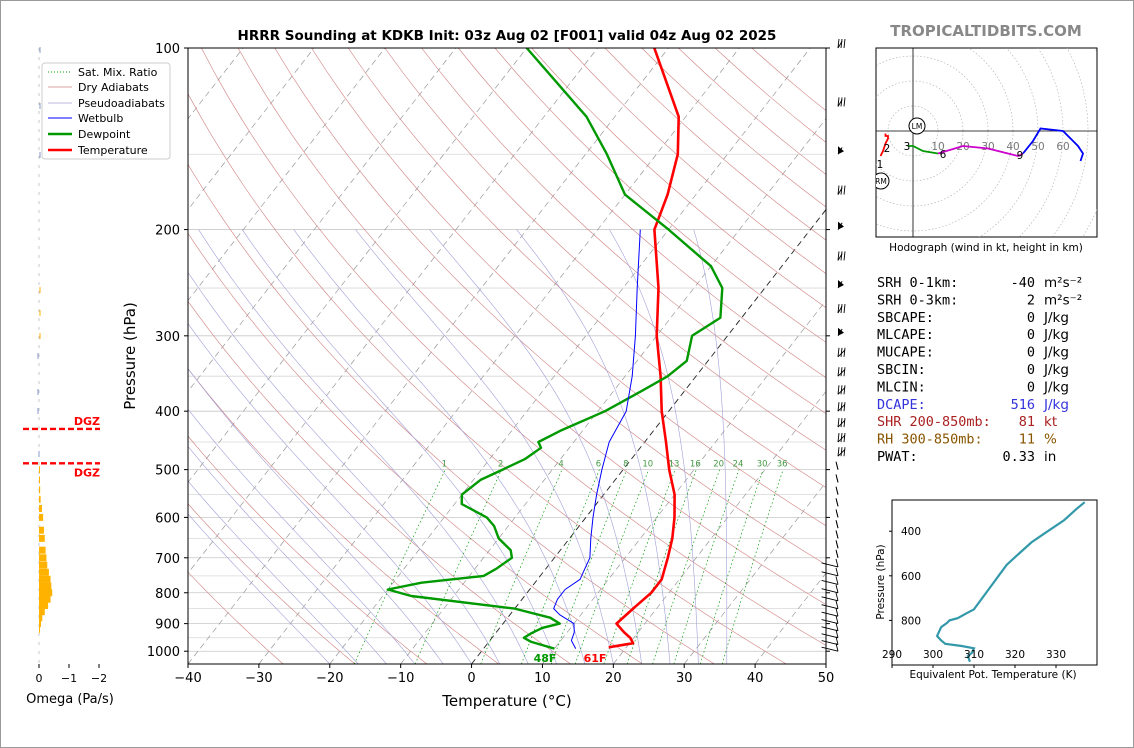  I want to click on pseudoadiabat, so click(484, 446).